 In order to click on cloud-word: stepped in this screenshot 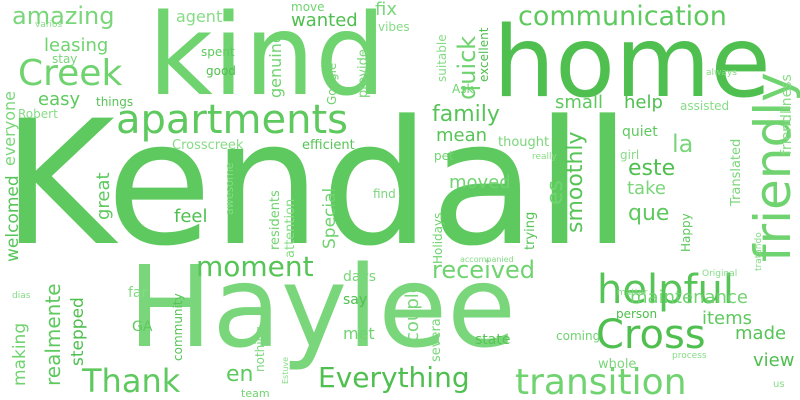, I will do `click(78, 331)`.